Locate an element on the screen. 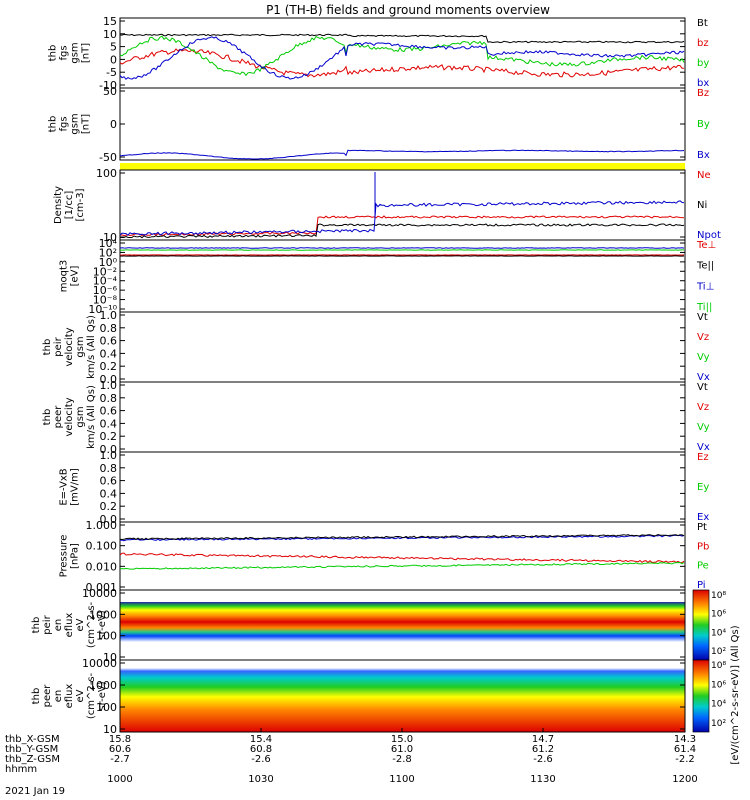 This screenshot has height=800, width=750. colorbar-label: [eV/(cm^2-s-sr-eV)] (All Qs) is located at coordinates (735, 694).